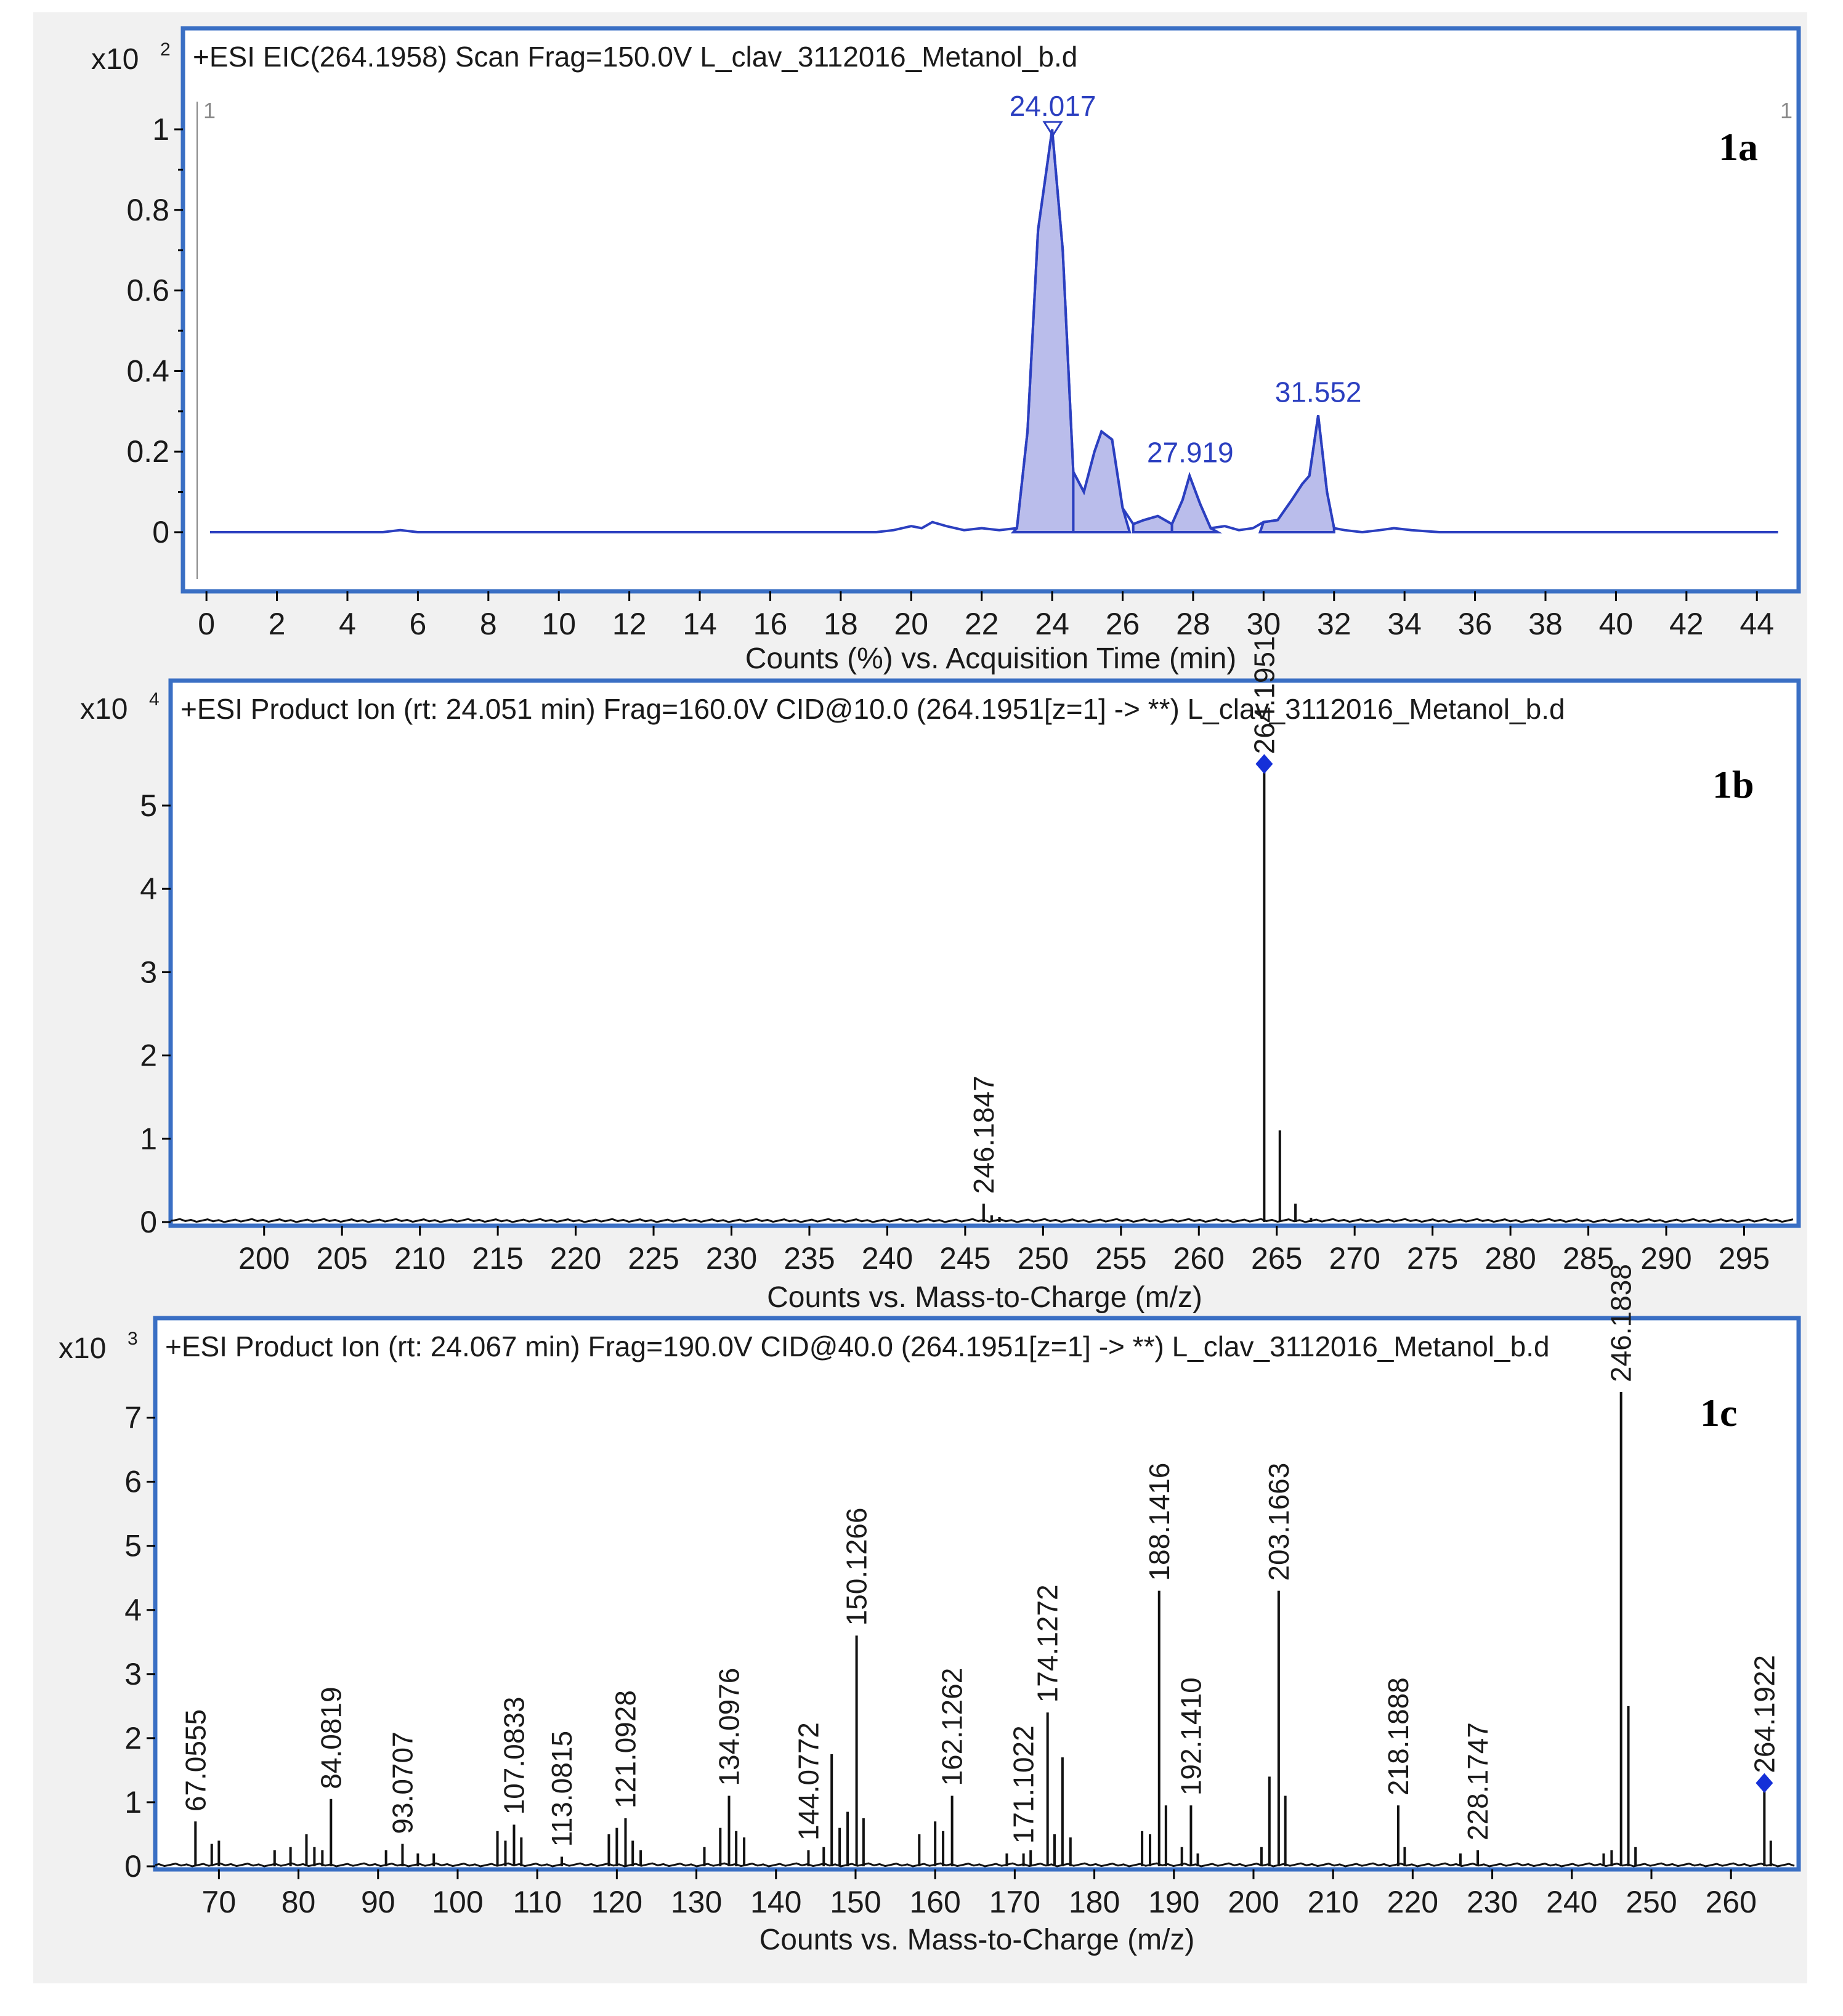 The width and height of the screenshot is (1843, 2016). I want to click on peak-mz-label: 246.1847, so click(984, 1134).